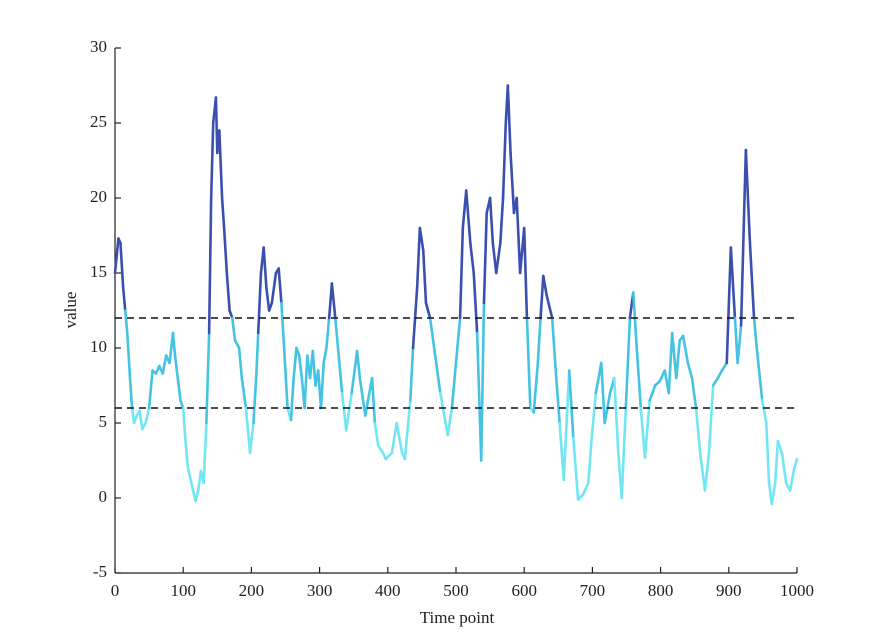 This screenshot has width=882, height=644. Describe the element at coordinates (98, 121) in the screenshot. I see `y-tick-label: 25` at that location.